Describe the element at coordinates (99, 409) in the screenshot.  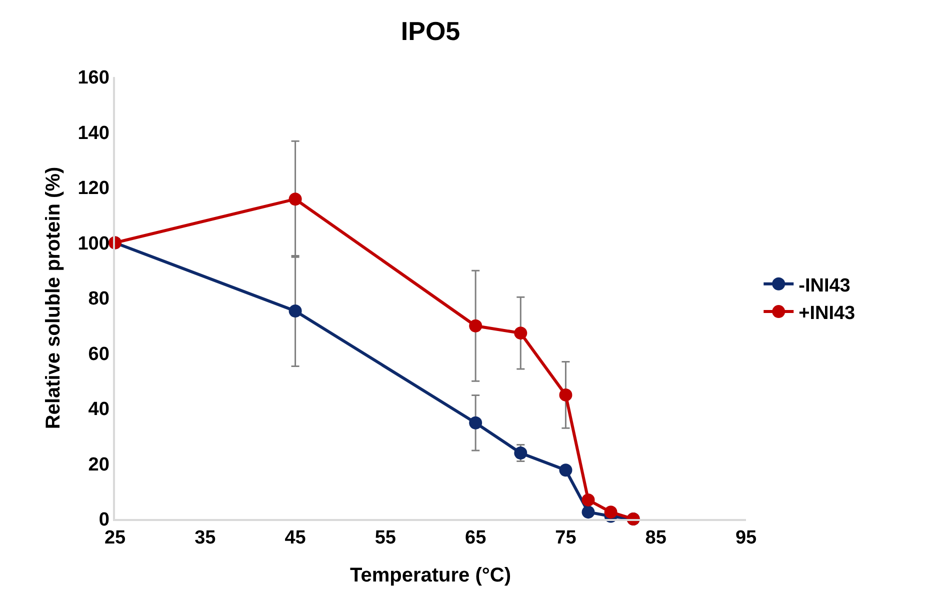
I see `y-tick-label: 40` at that location.